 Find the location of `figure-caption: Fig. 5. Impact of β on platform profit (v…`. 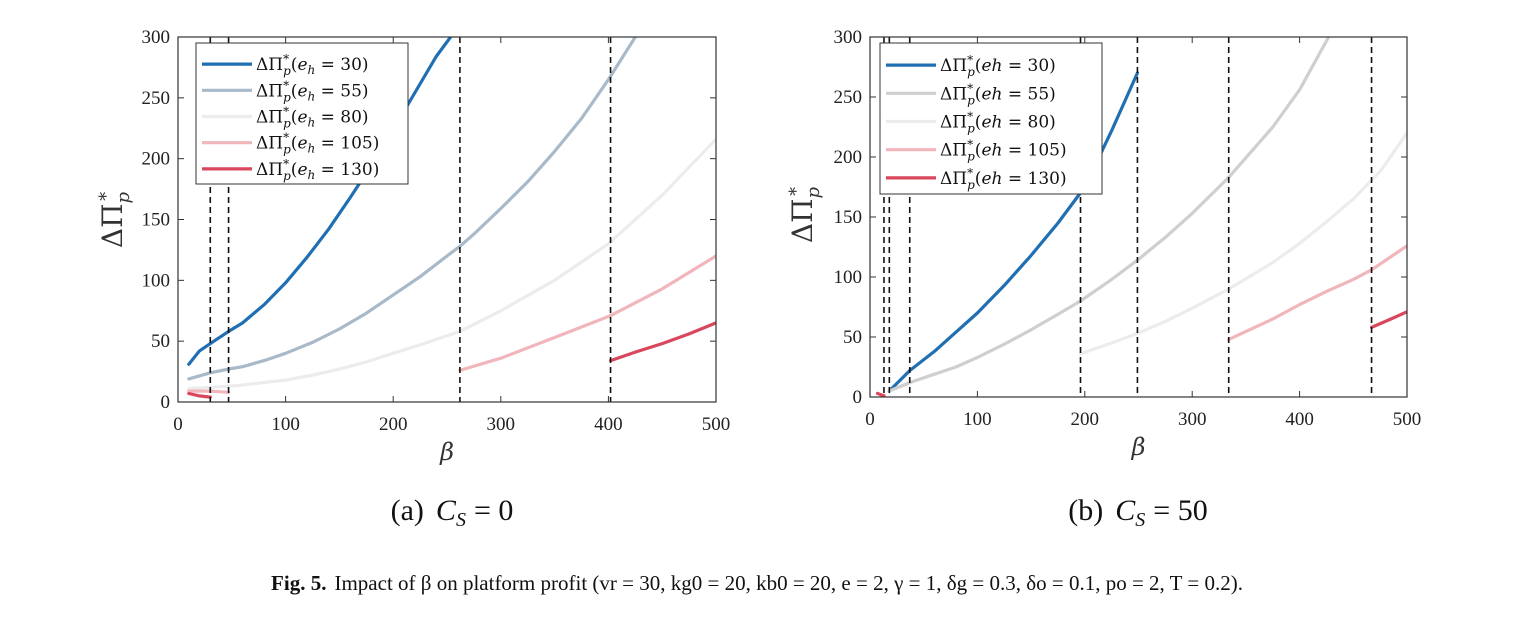

figure-caption: Fig. 5. Impact of β on platform profit (v… is located at coordinates (757, 583).